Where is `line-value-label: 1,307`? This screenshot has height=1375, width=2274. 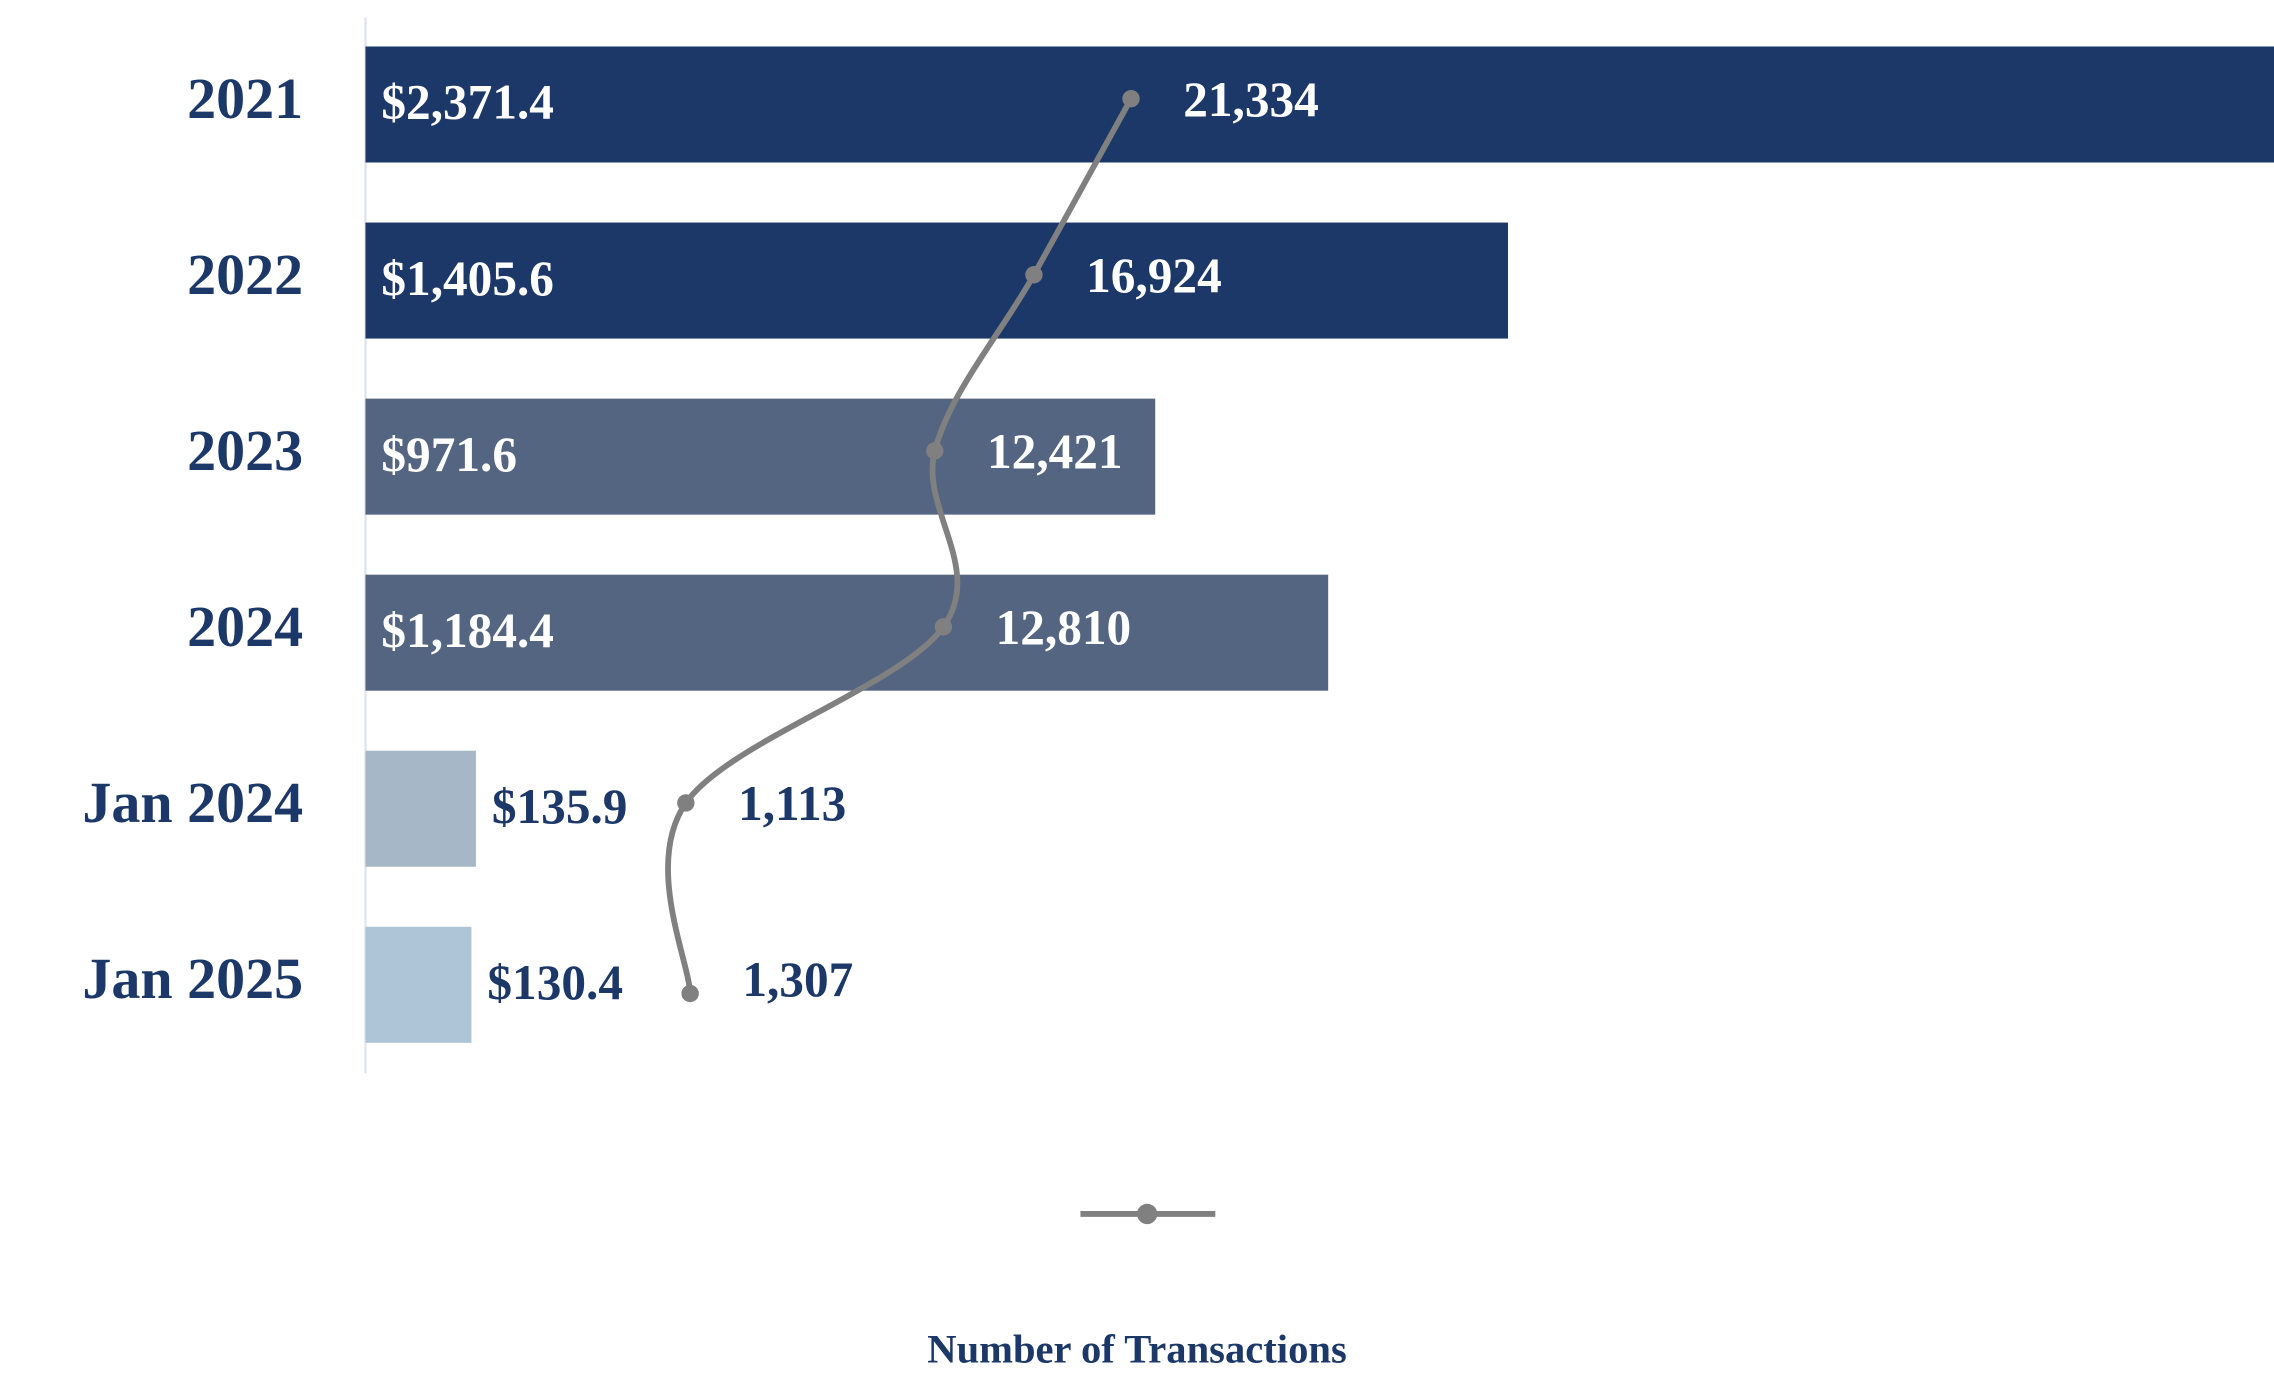
line-value-label: 1,307 is located at coordinates (797, 979).